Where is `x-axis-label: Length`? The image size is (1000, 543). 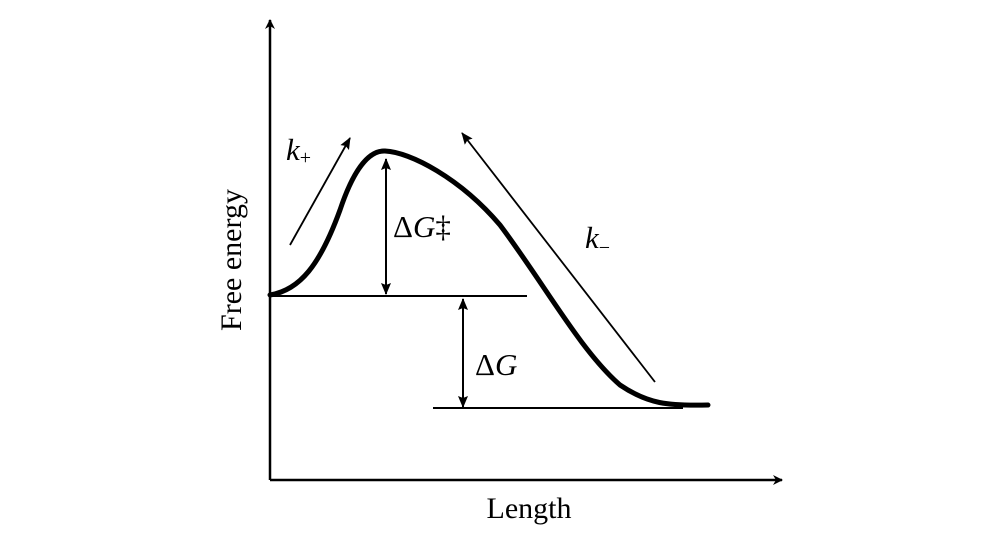
x-axis-label: Length is located at coordinates (529, 508).